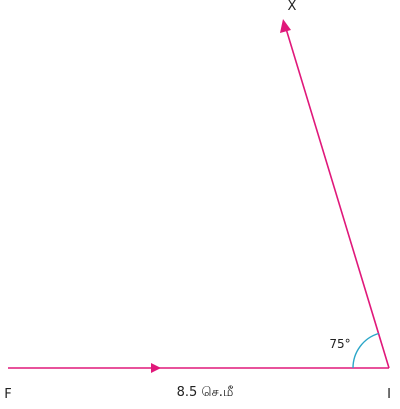 The image size is (400, 409). I want to click on base-arrowhead, so click(156, 368).